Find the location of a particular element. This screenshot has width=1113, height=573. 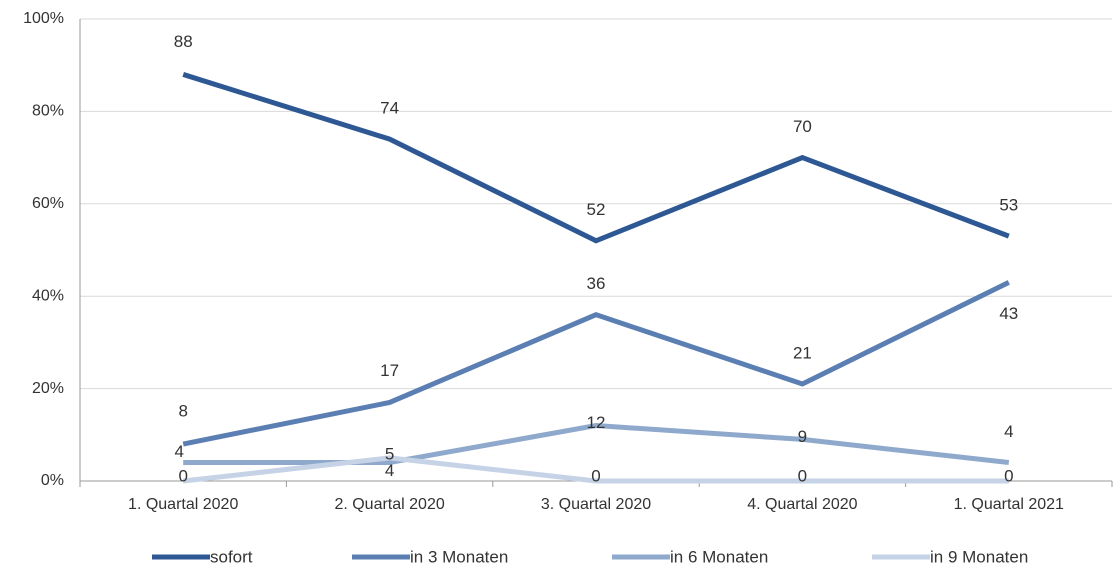

y-tick-label: 80% is located at coordinates (48, 111).